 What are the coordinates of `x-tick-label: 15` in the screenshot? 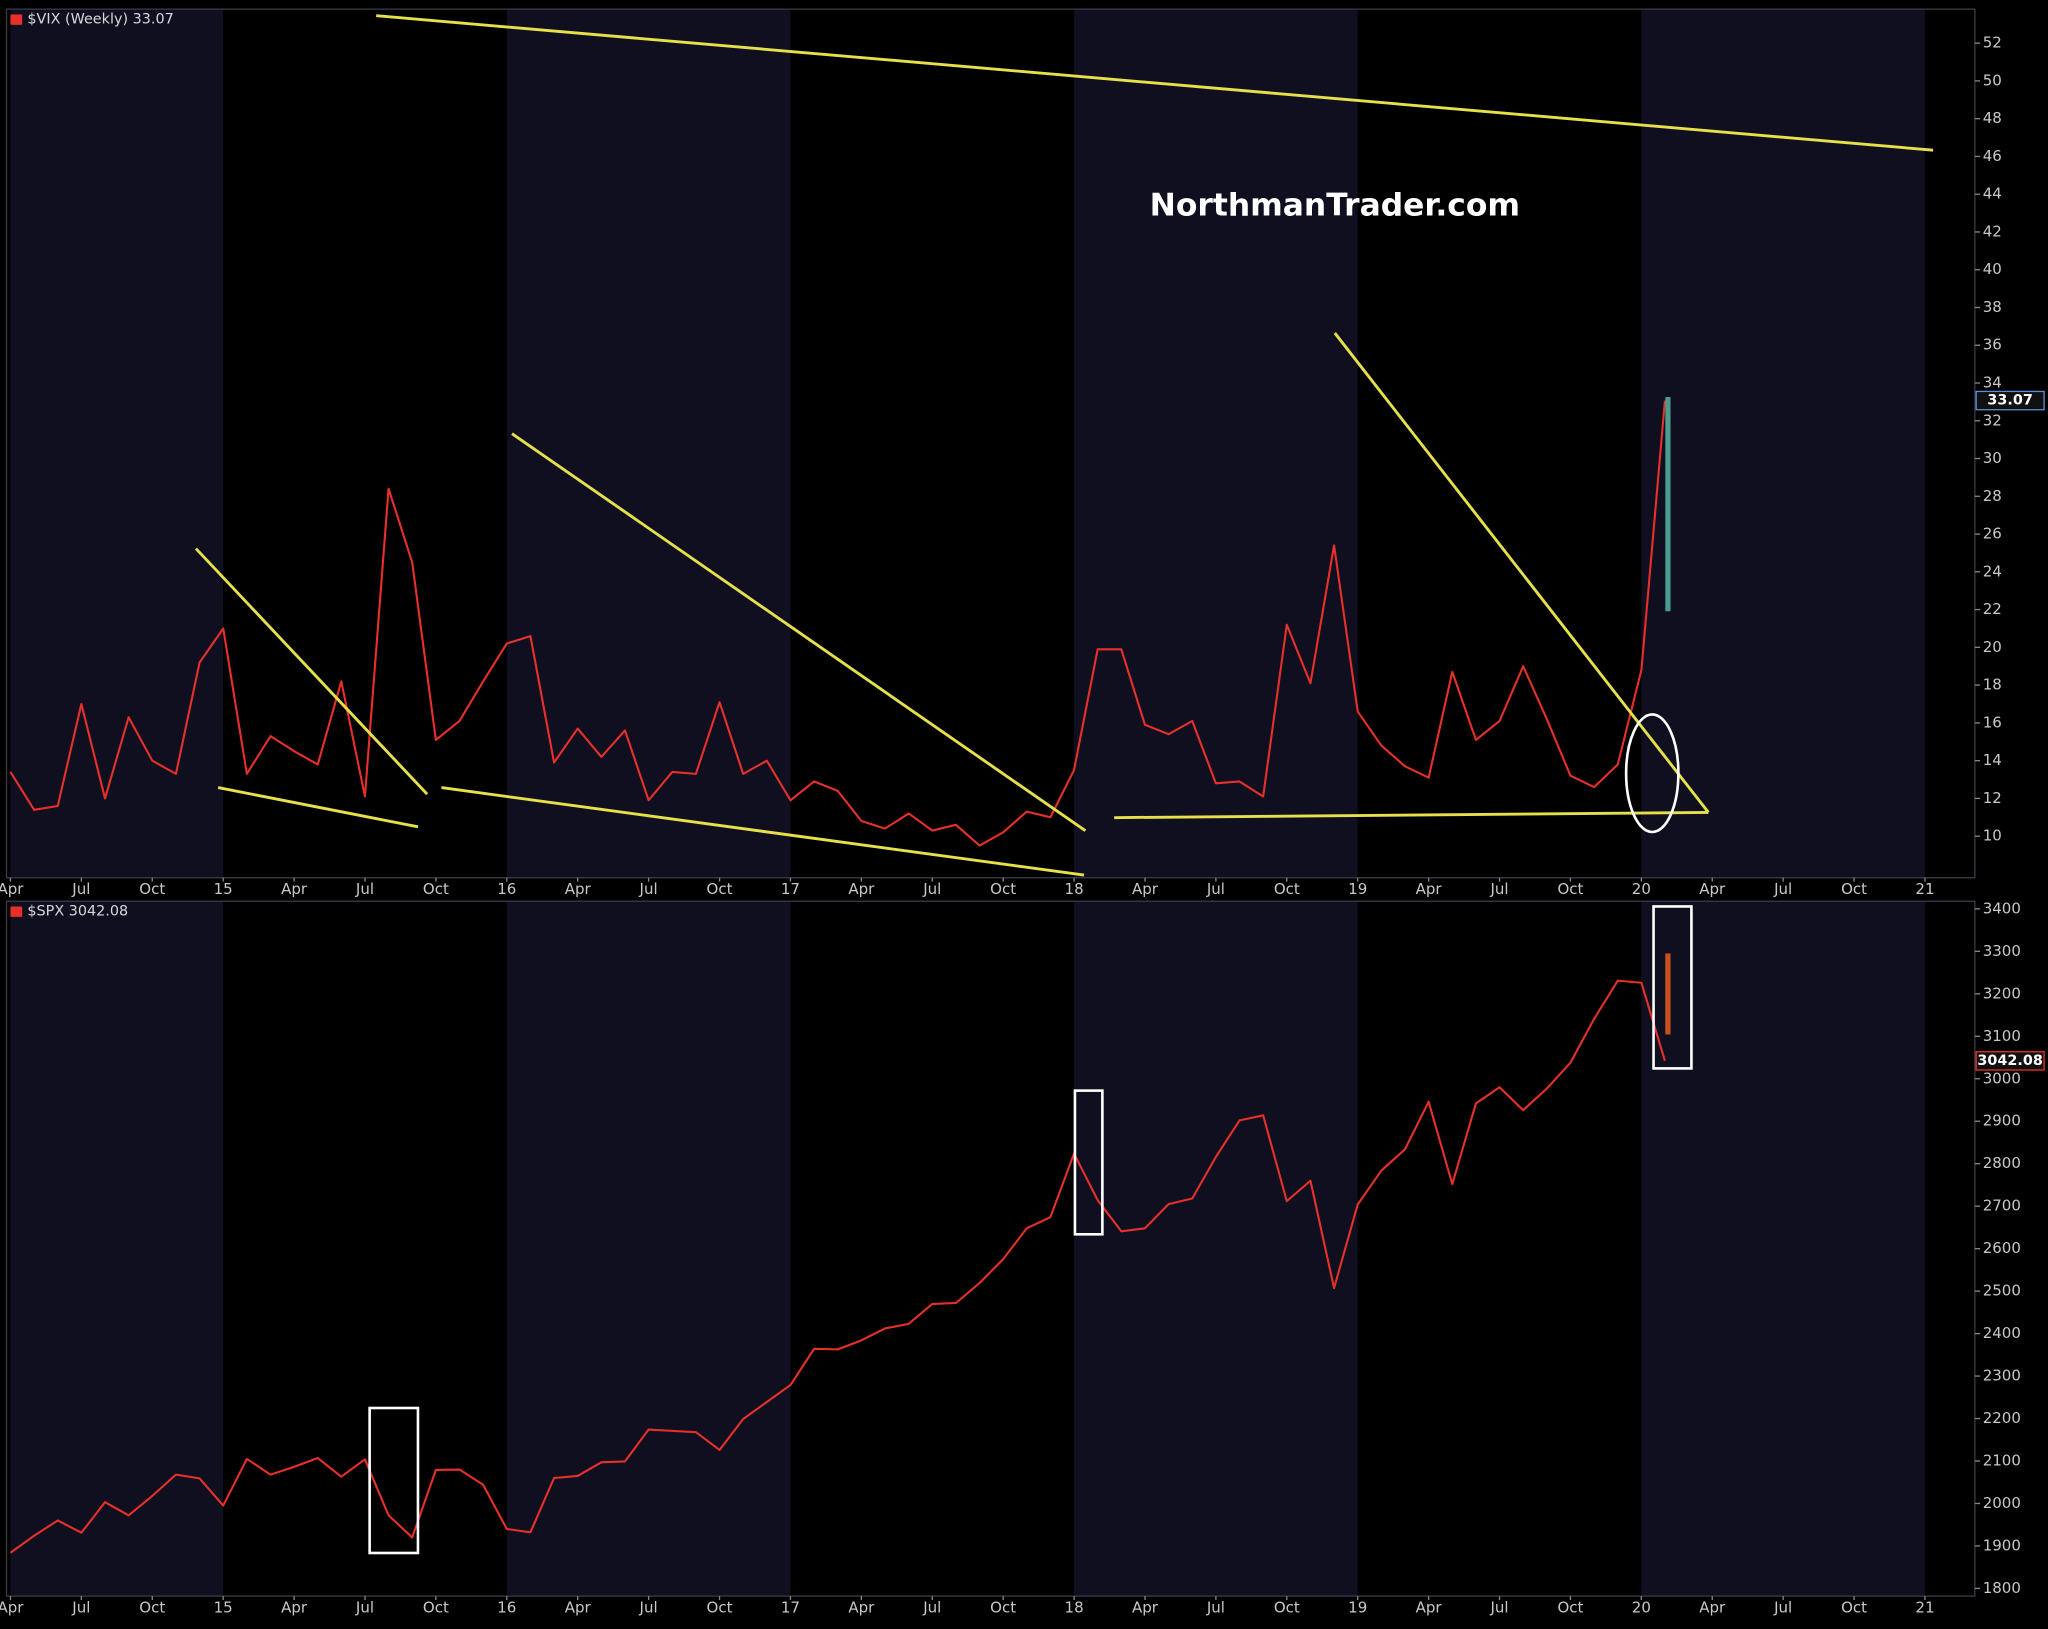 It's located at (223, 889).